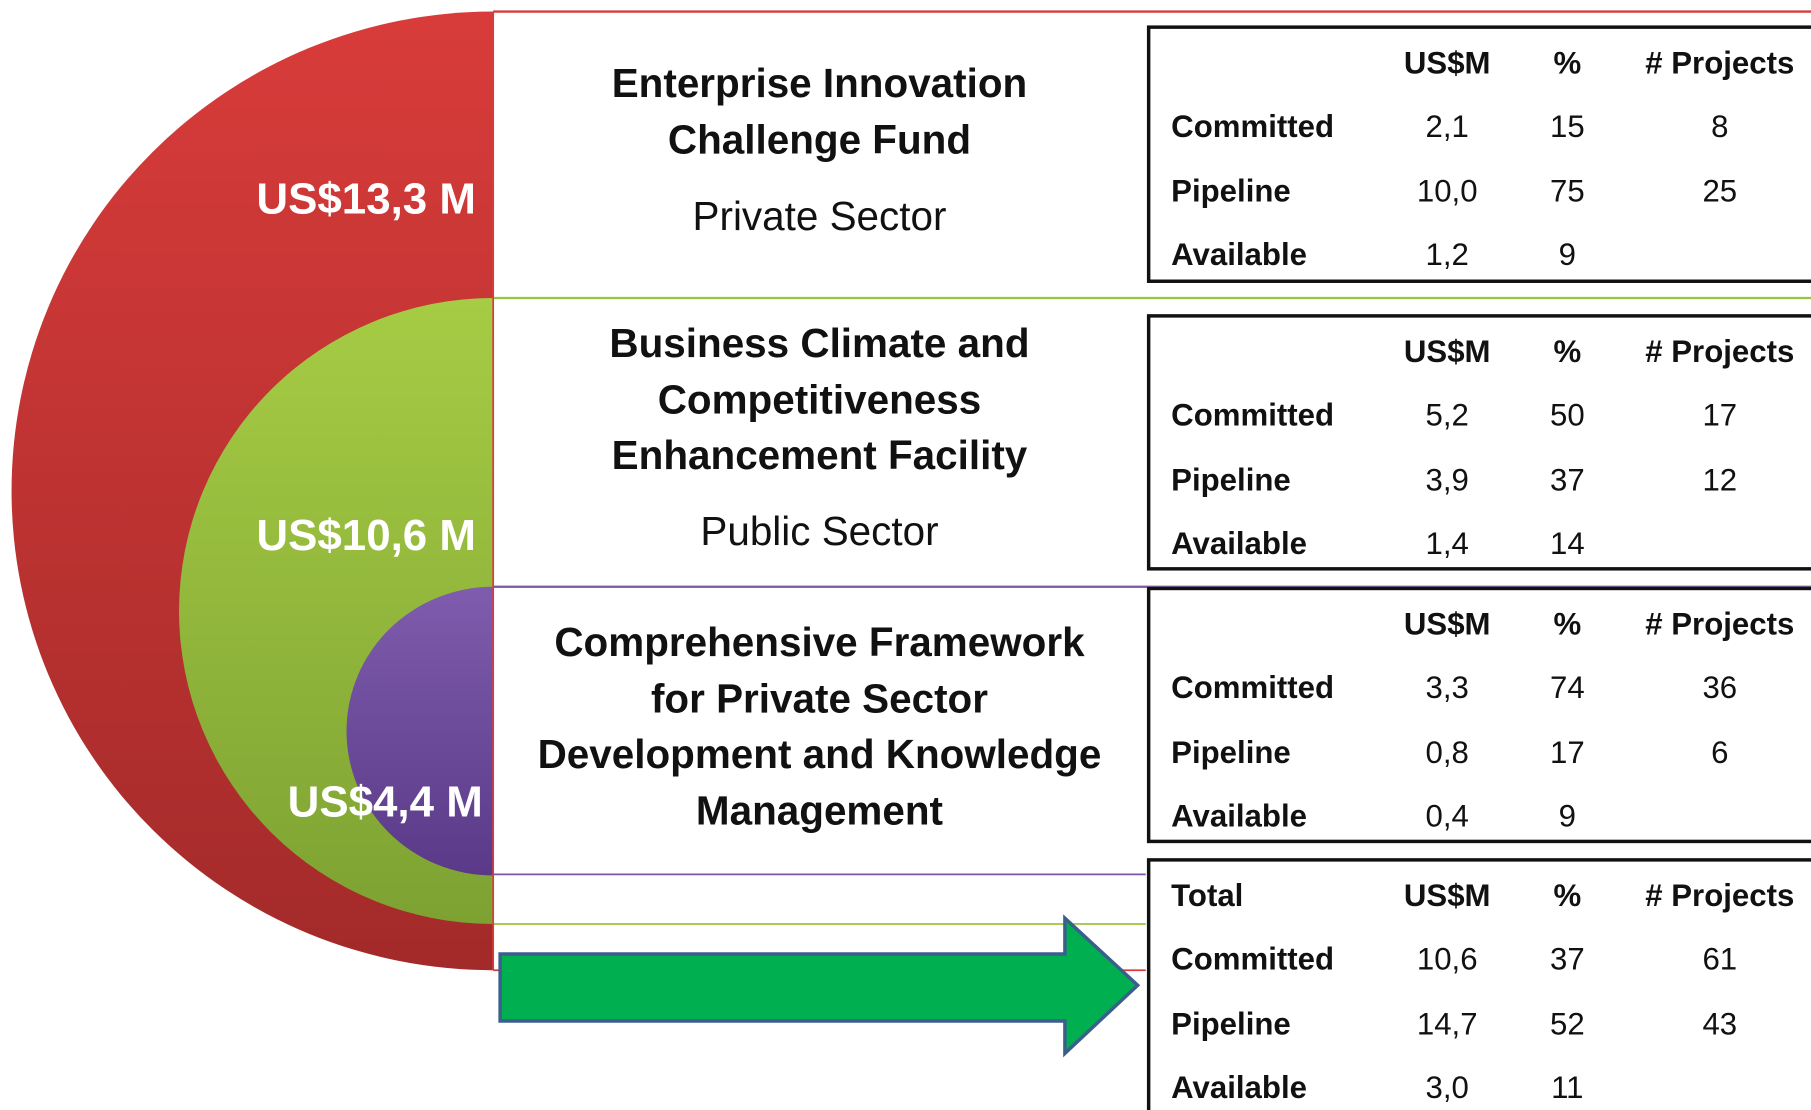 The image size is (1811, 1110). I want to click on table-cell: 8, so click(1720, 126).